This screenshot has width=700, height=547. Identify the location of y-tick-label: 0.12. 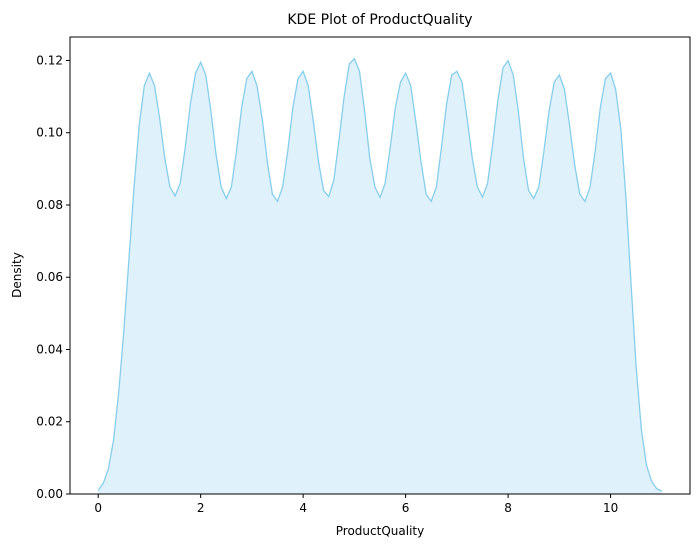
(49, 60).